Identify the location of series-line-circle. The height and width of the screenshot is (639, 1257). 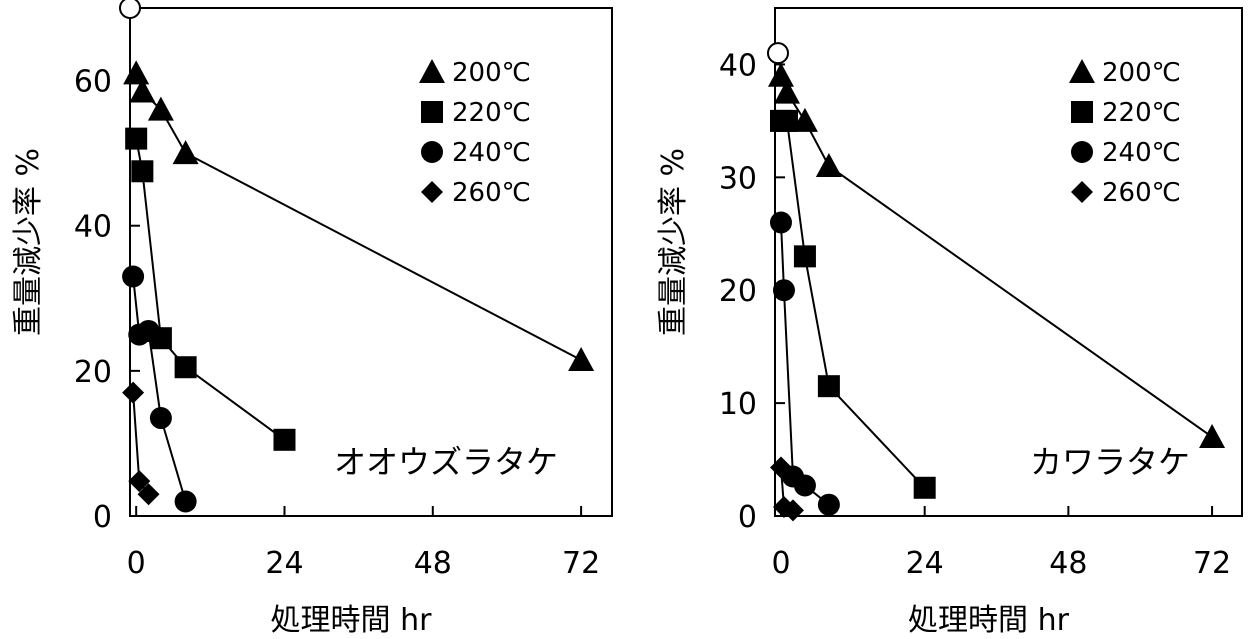
(159, 389).